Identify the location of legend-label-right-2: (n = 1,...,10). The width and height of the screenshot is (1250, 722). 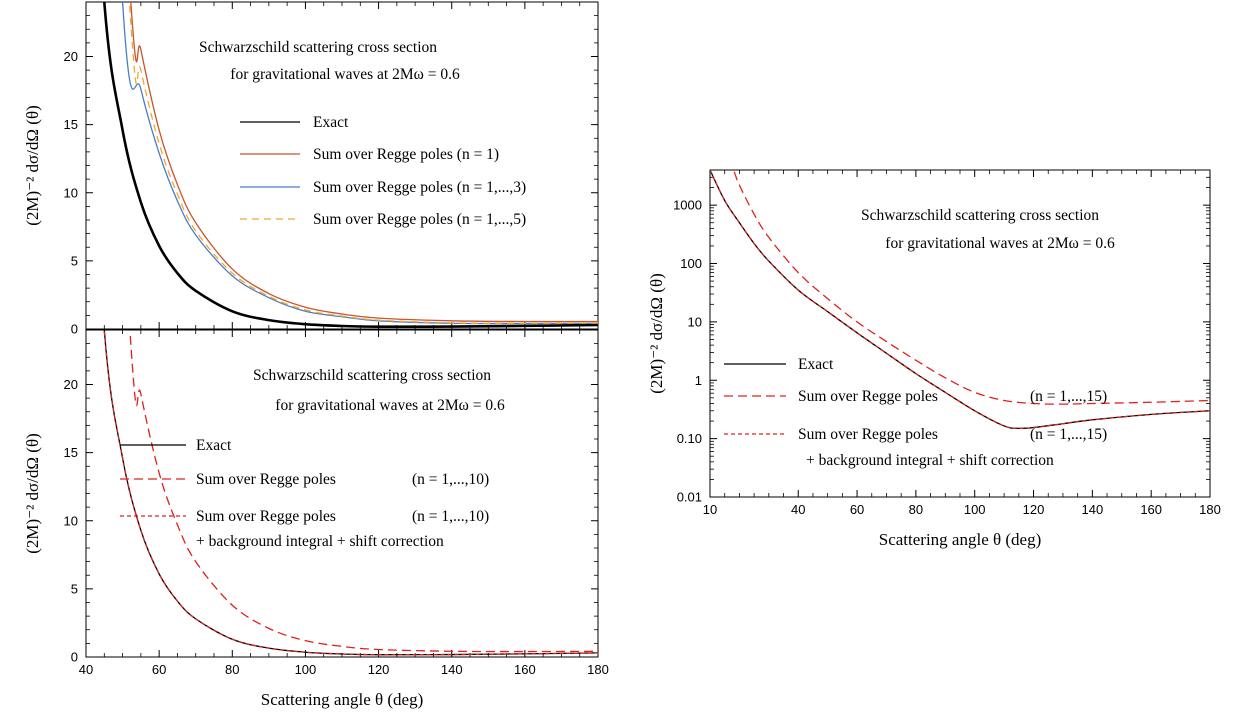
(450, 516).